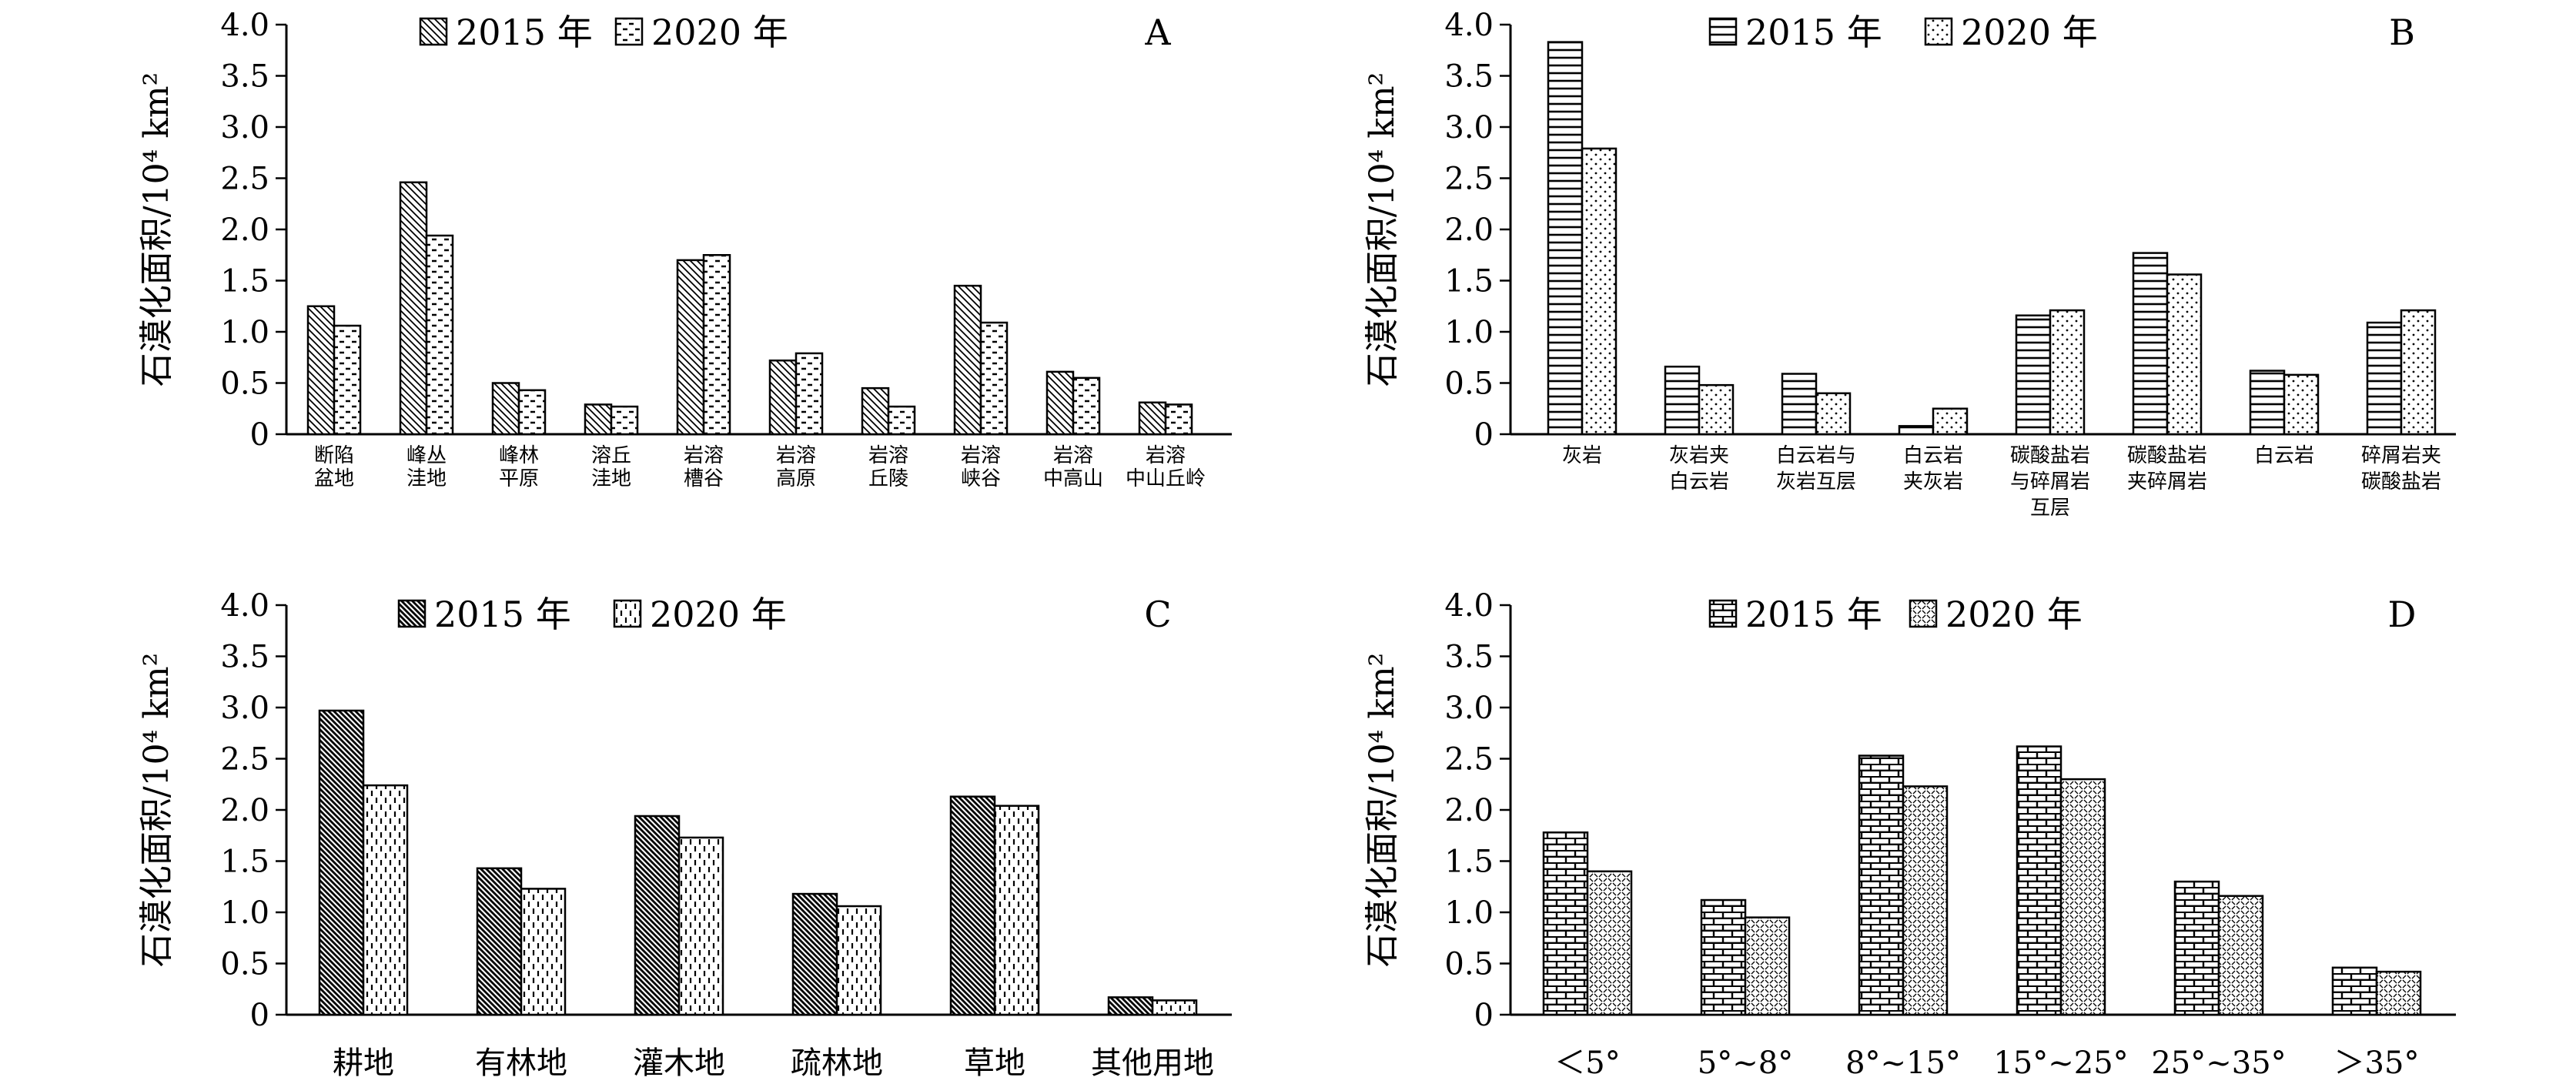 This screenshot has width=2576, height=1084. Describe the element at coordinates (2284, 455) in the screenshot. I see `x-category-label: 白云岩` at that location.